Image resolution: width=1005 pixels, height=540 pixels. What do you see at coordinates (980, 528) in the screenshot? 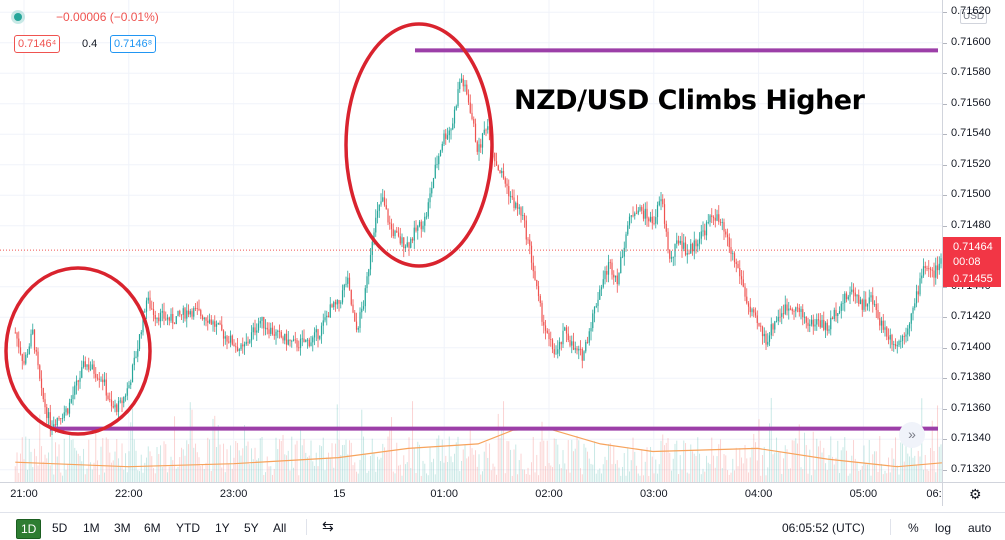
I see `auto-scale-toggle: auto` at bounding box center [980, 528].